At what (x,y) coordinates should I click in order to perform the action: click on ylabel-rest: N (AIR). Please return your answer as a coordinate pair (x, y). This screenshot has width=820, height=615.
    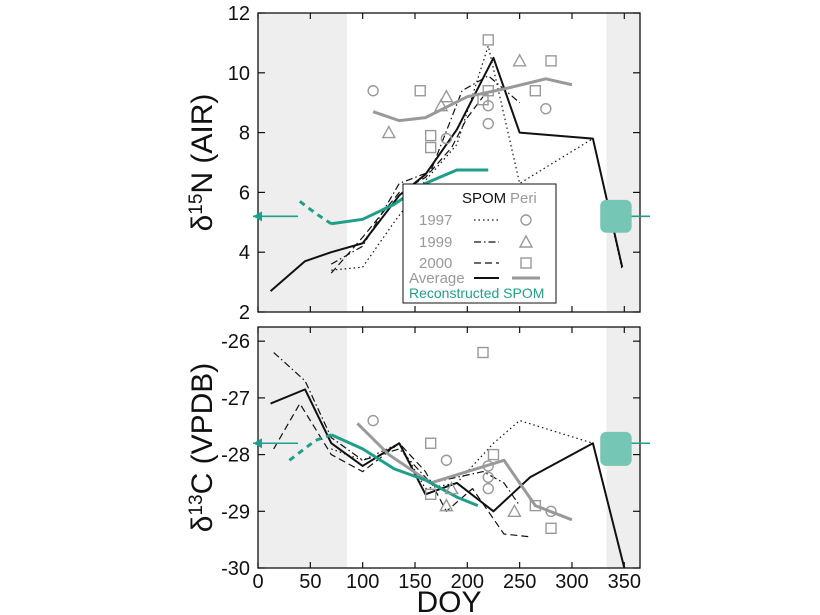
    Looking at the image, I should click on (202, 144).